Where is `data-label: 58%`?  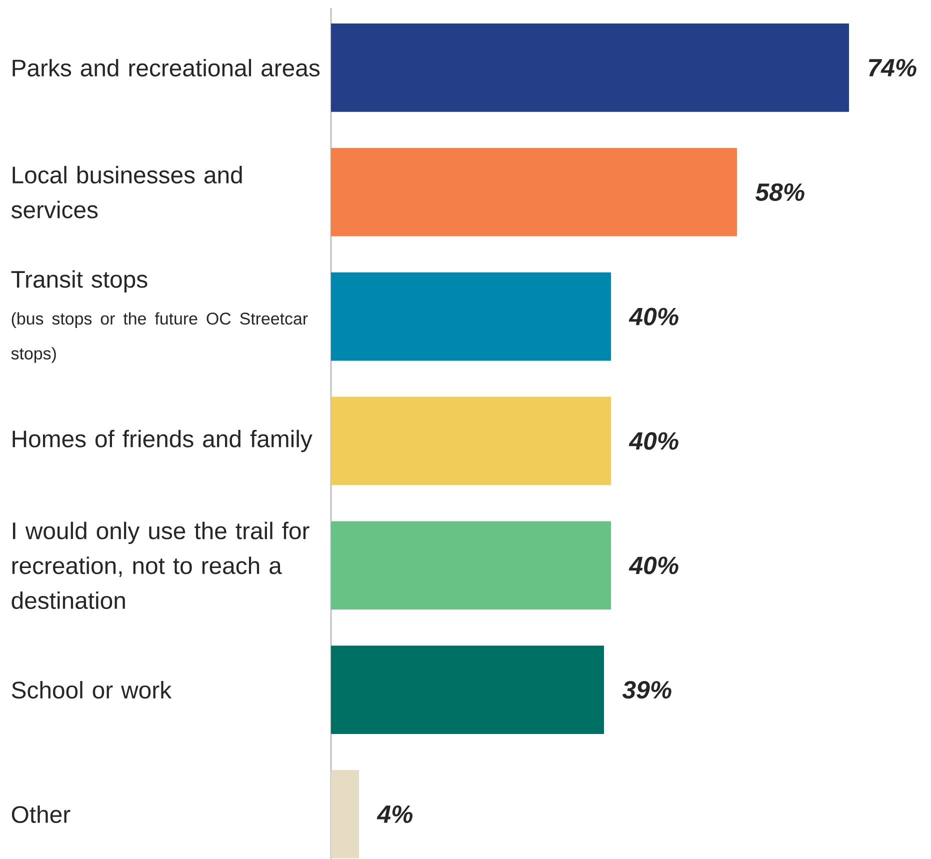 data-label: 58% is located at coordinates (779, 192).